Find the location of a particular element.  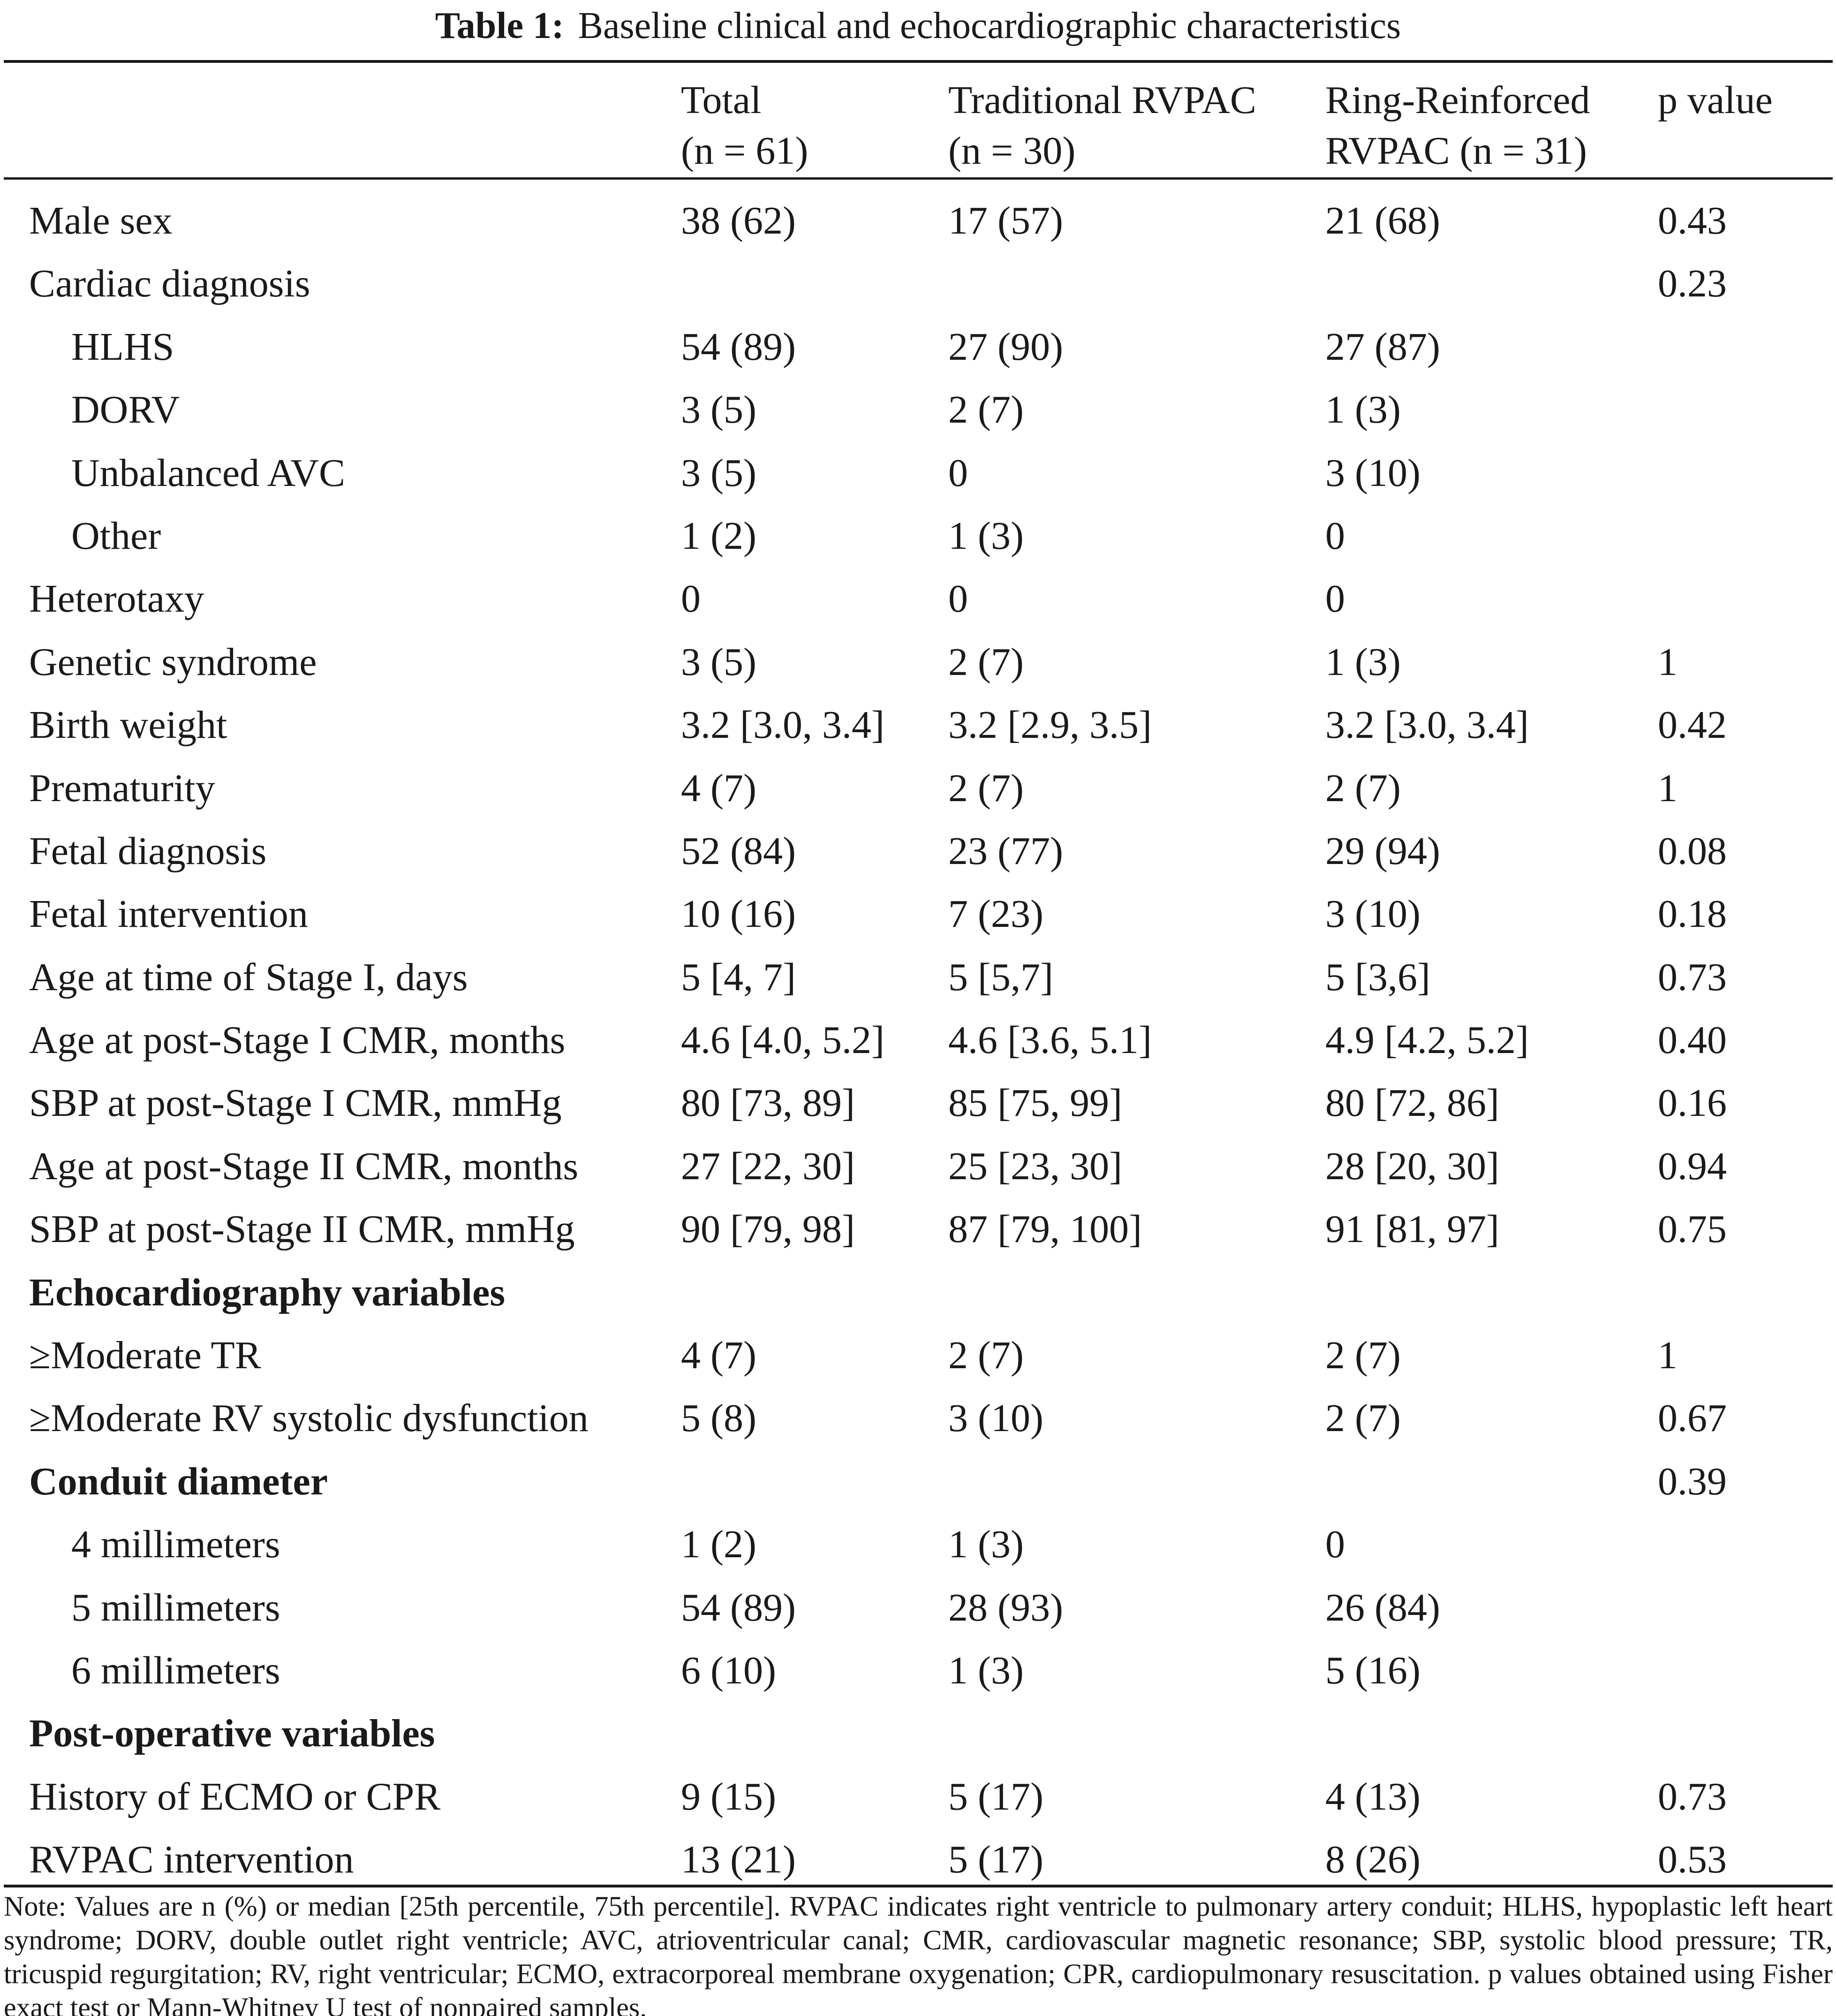

header-p-line1: p value is located at coordinates (1715, 100).